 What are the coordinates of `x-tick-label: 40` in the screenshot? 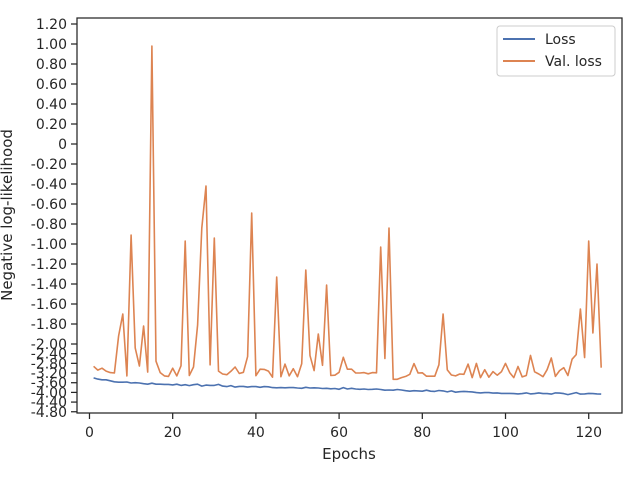 It's located at (256, 433).